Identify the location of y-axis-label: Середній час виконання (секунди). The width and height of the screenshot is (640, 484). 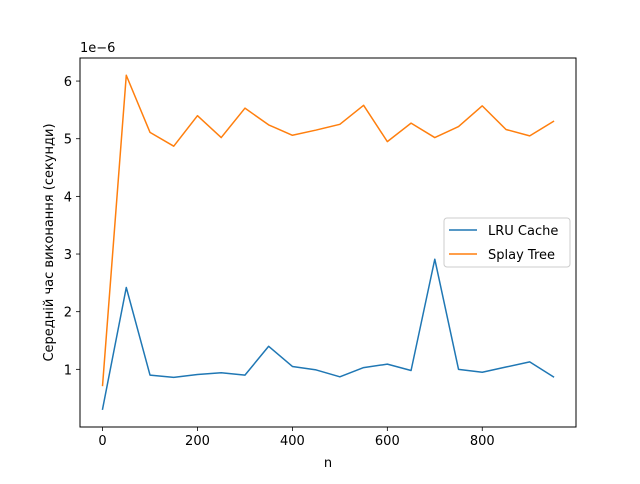
(49, 242).